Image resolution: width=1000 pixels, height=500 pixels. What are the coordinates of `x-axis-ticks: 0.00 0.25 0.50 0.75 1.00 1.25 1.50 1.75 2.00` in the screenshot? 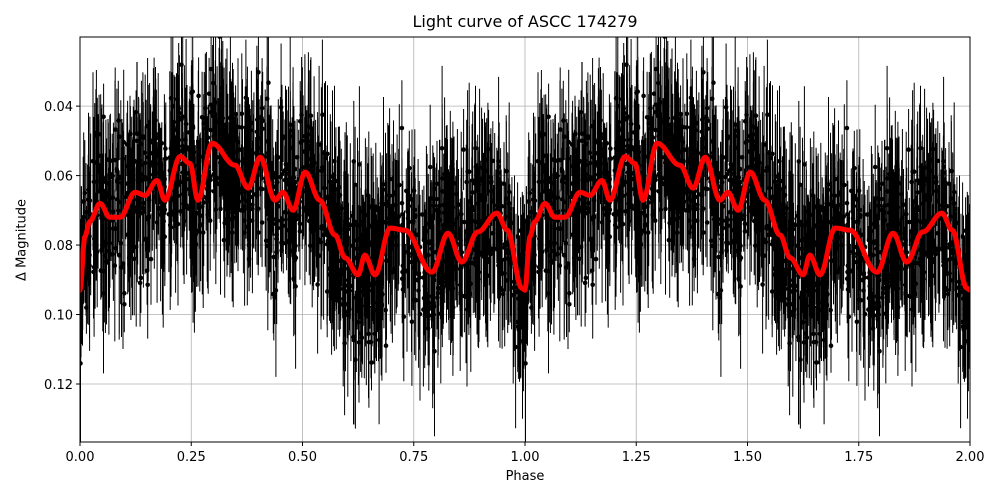 It's located at (525, 453).